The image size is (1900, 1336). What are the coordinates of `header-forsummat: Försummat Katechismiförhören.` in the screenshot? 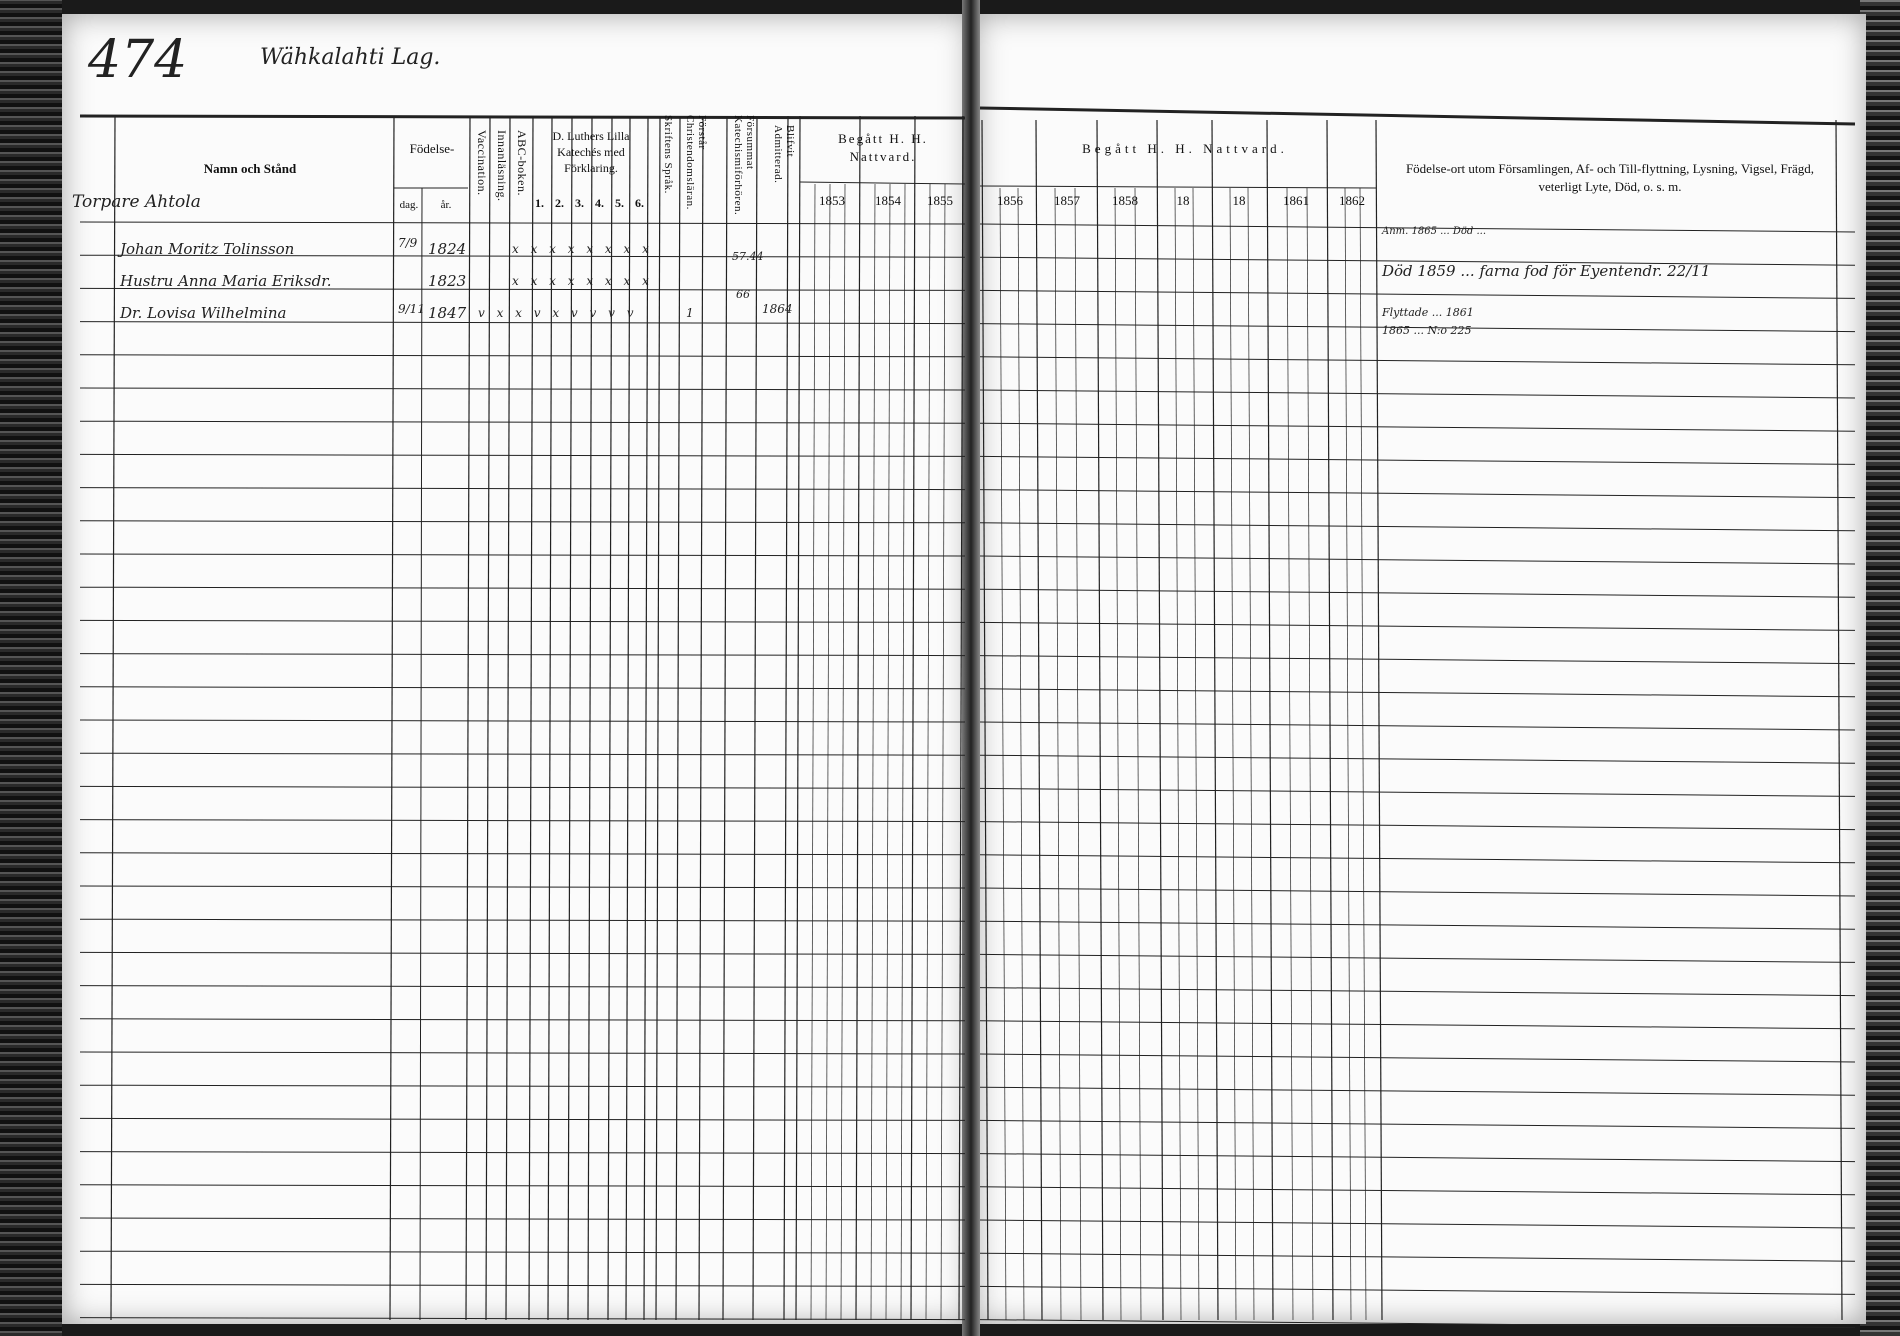 It's located at (744, 165).